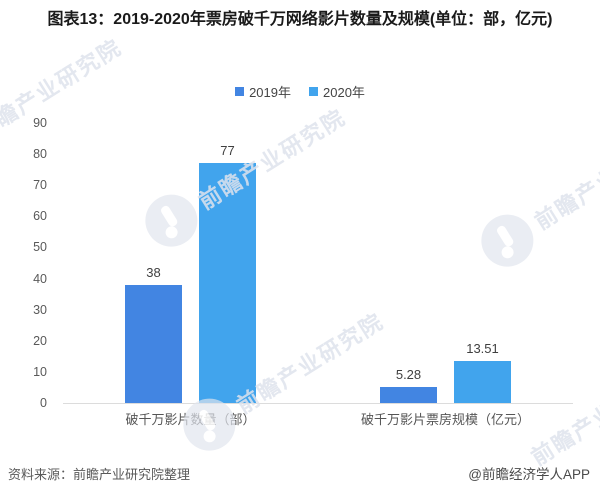 This screenshot has width=600, height=495. I want to click on legend-item: 2019年, so click(263, 91).